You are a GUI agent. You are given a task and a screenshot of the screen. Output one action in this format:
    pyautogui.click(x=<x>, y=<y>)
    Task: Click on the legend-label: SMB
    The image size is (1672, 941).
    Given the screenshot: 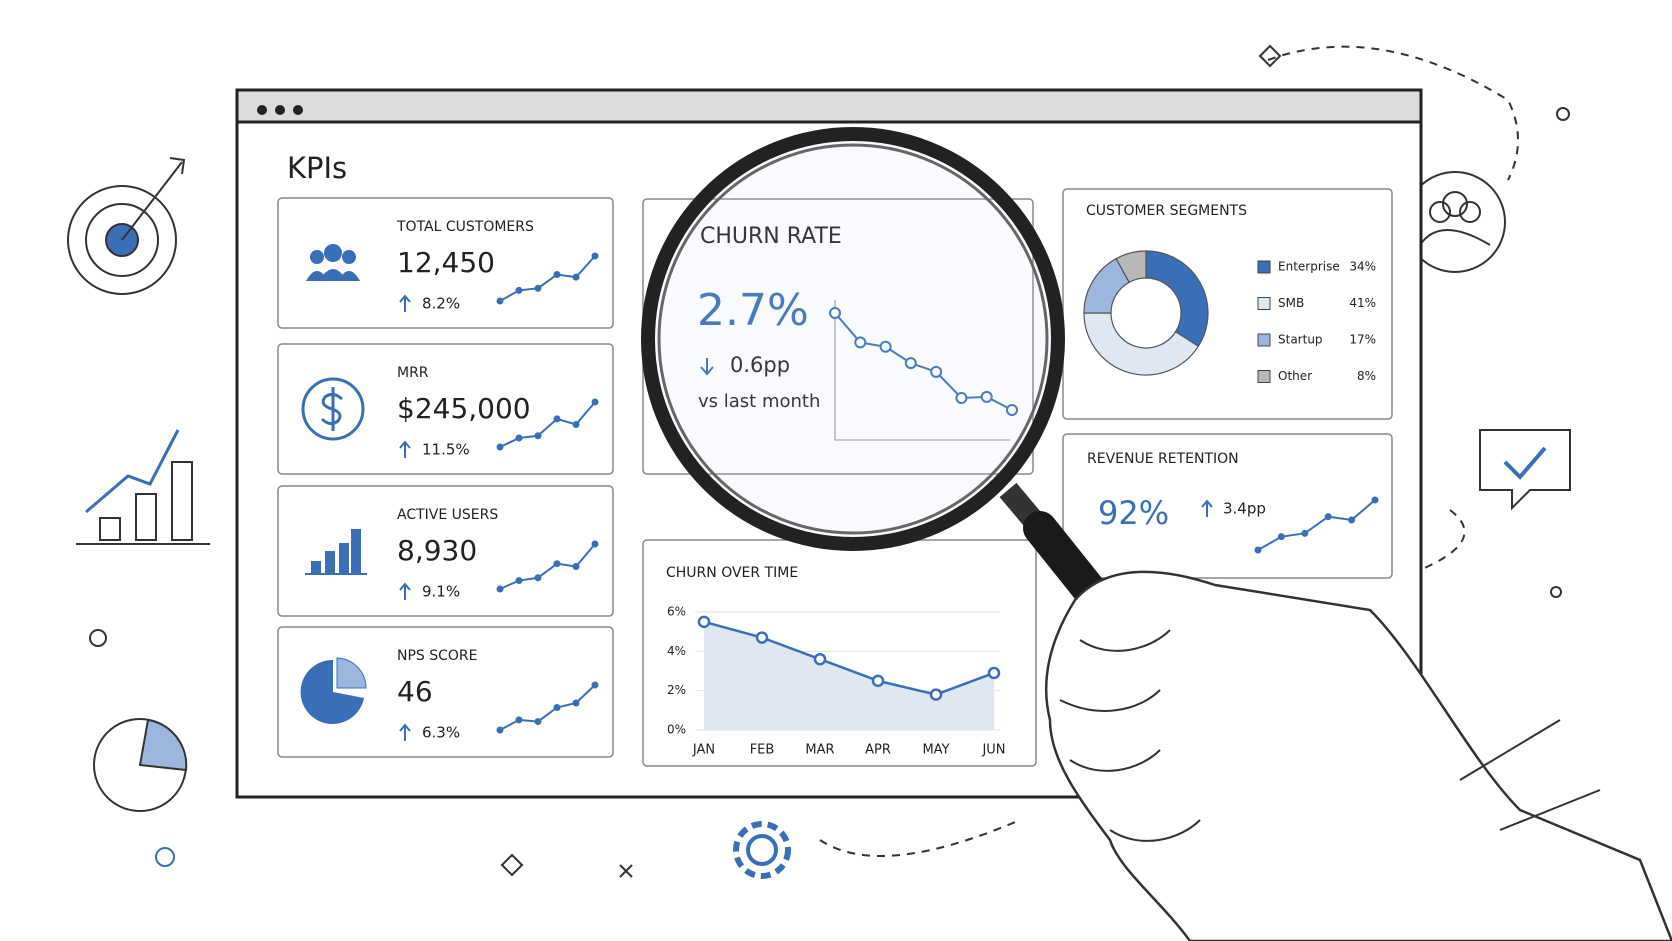 What is the action you would take?
    pyautogui.click(x=1291, y=303)
    